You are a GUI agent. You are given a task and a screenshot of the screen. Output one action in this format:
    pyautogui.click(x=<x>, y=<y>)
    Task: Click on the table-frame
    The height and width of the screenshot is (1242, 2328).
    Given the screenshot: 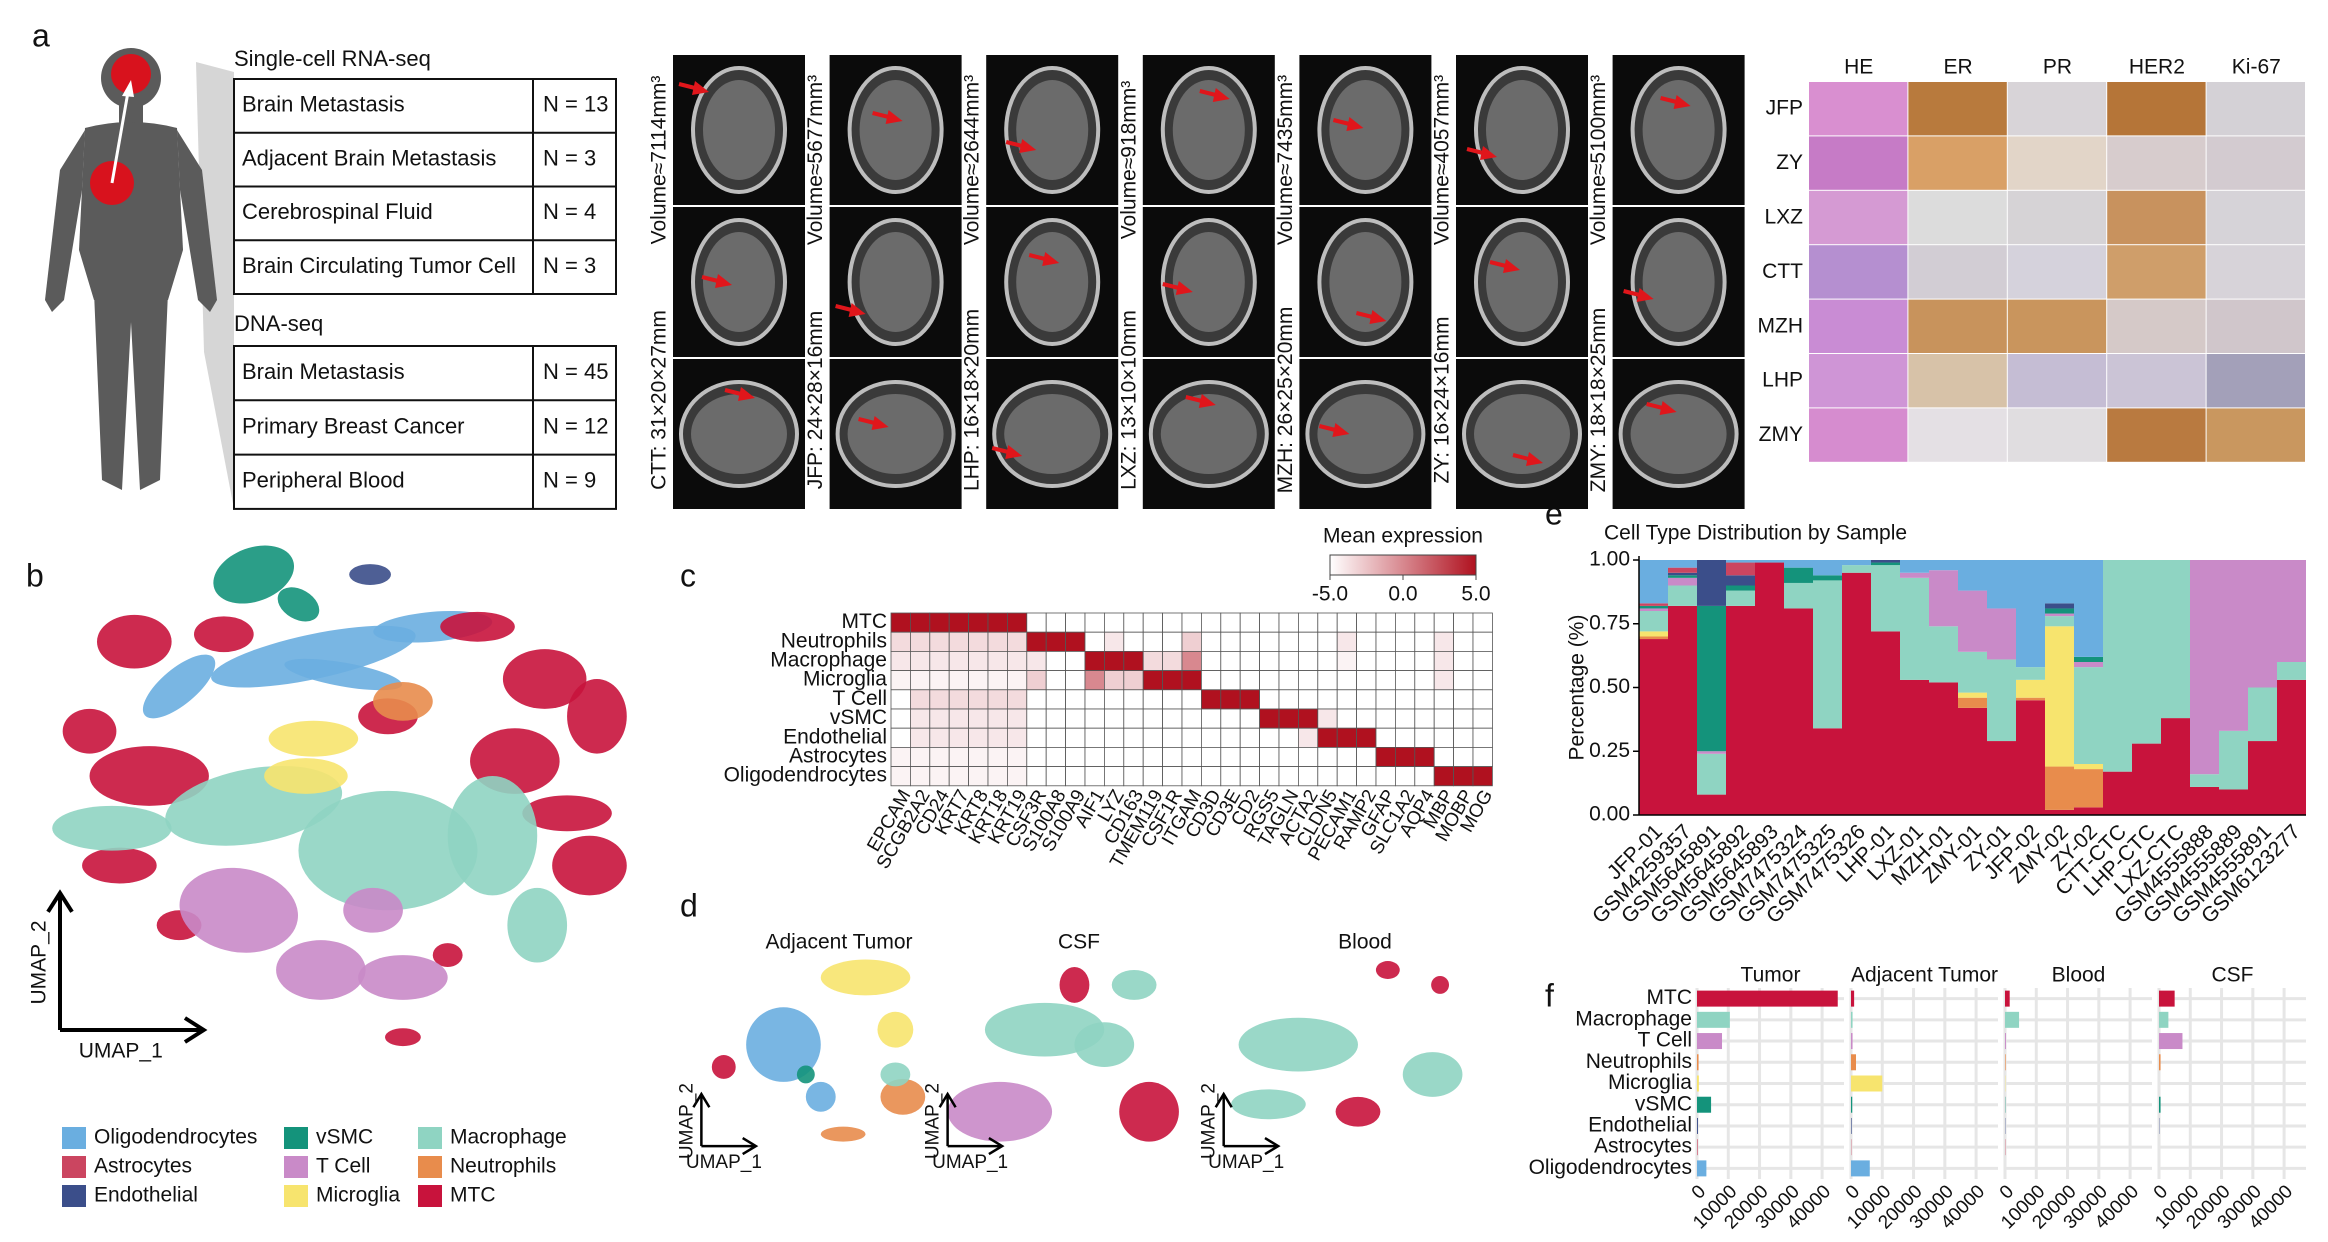 What is the action you would take?
    pyautogui.click(x=425, y=427)
    